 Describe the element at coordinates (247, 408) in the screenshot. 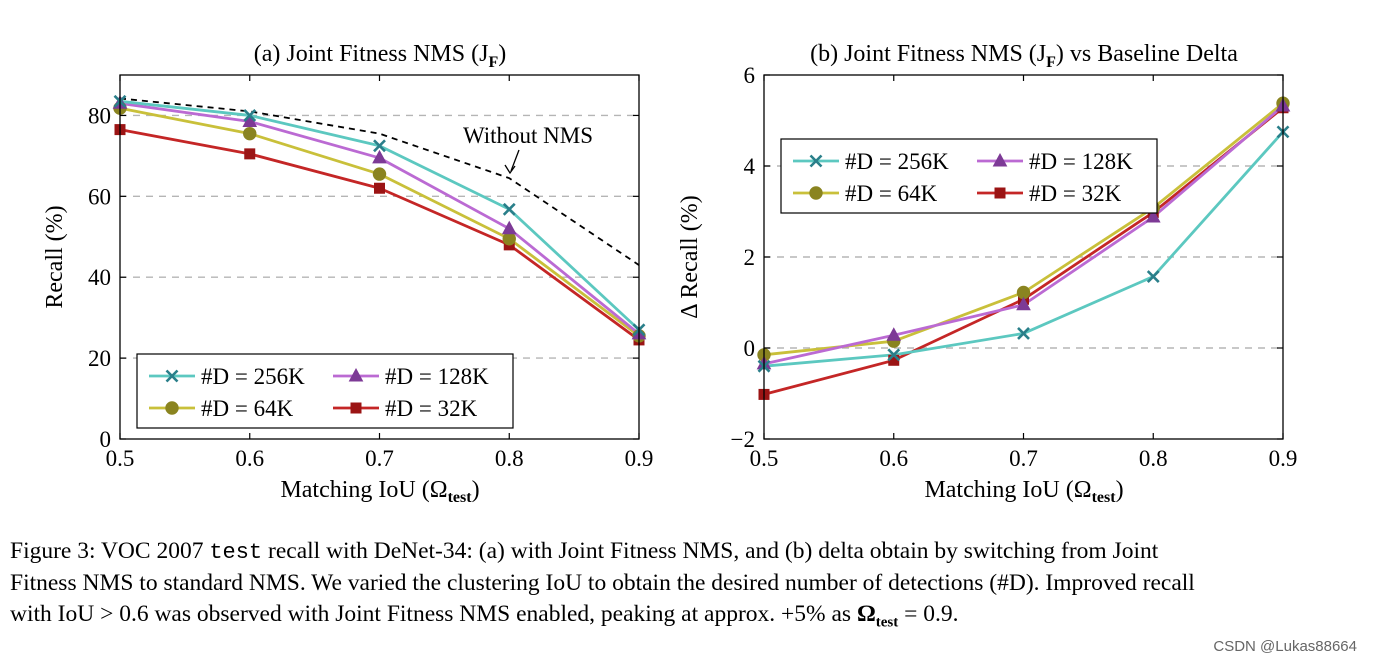

I see `chart-a-legend-label: #D = 64K` at that location.